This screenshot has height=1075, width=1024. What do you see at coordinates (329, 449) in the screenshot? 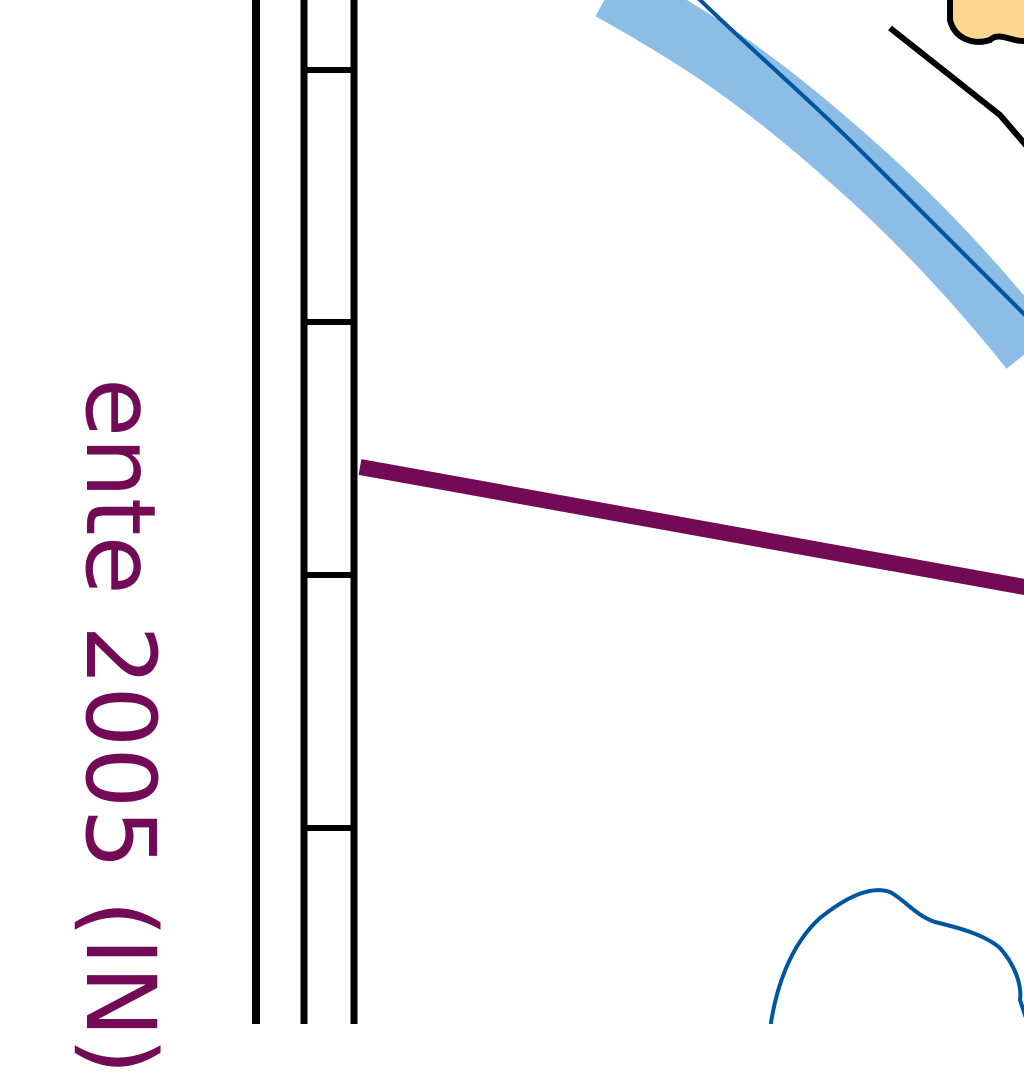
I see `scale-ticks` at bounding box center [329, 449].